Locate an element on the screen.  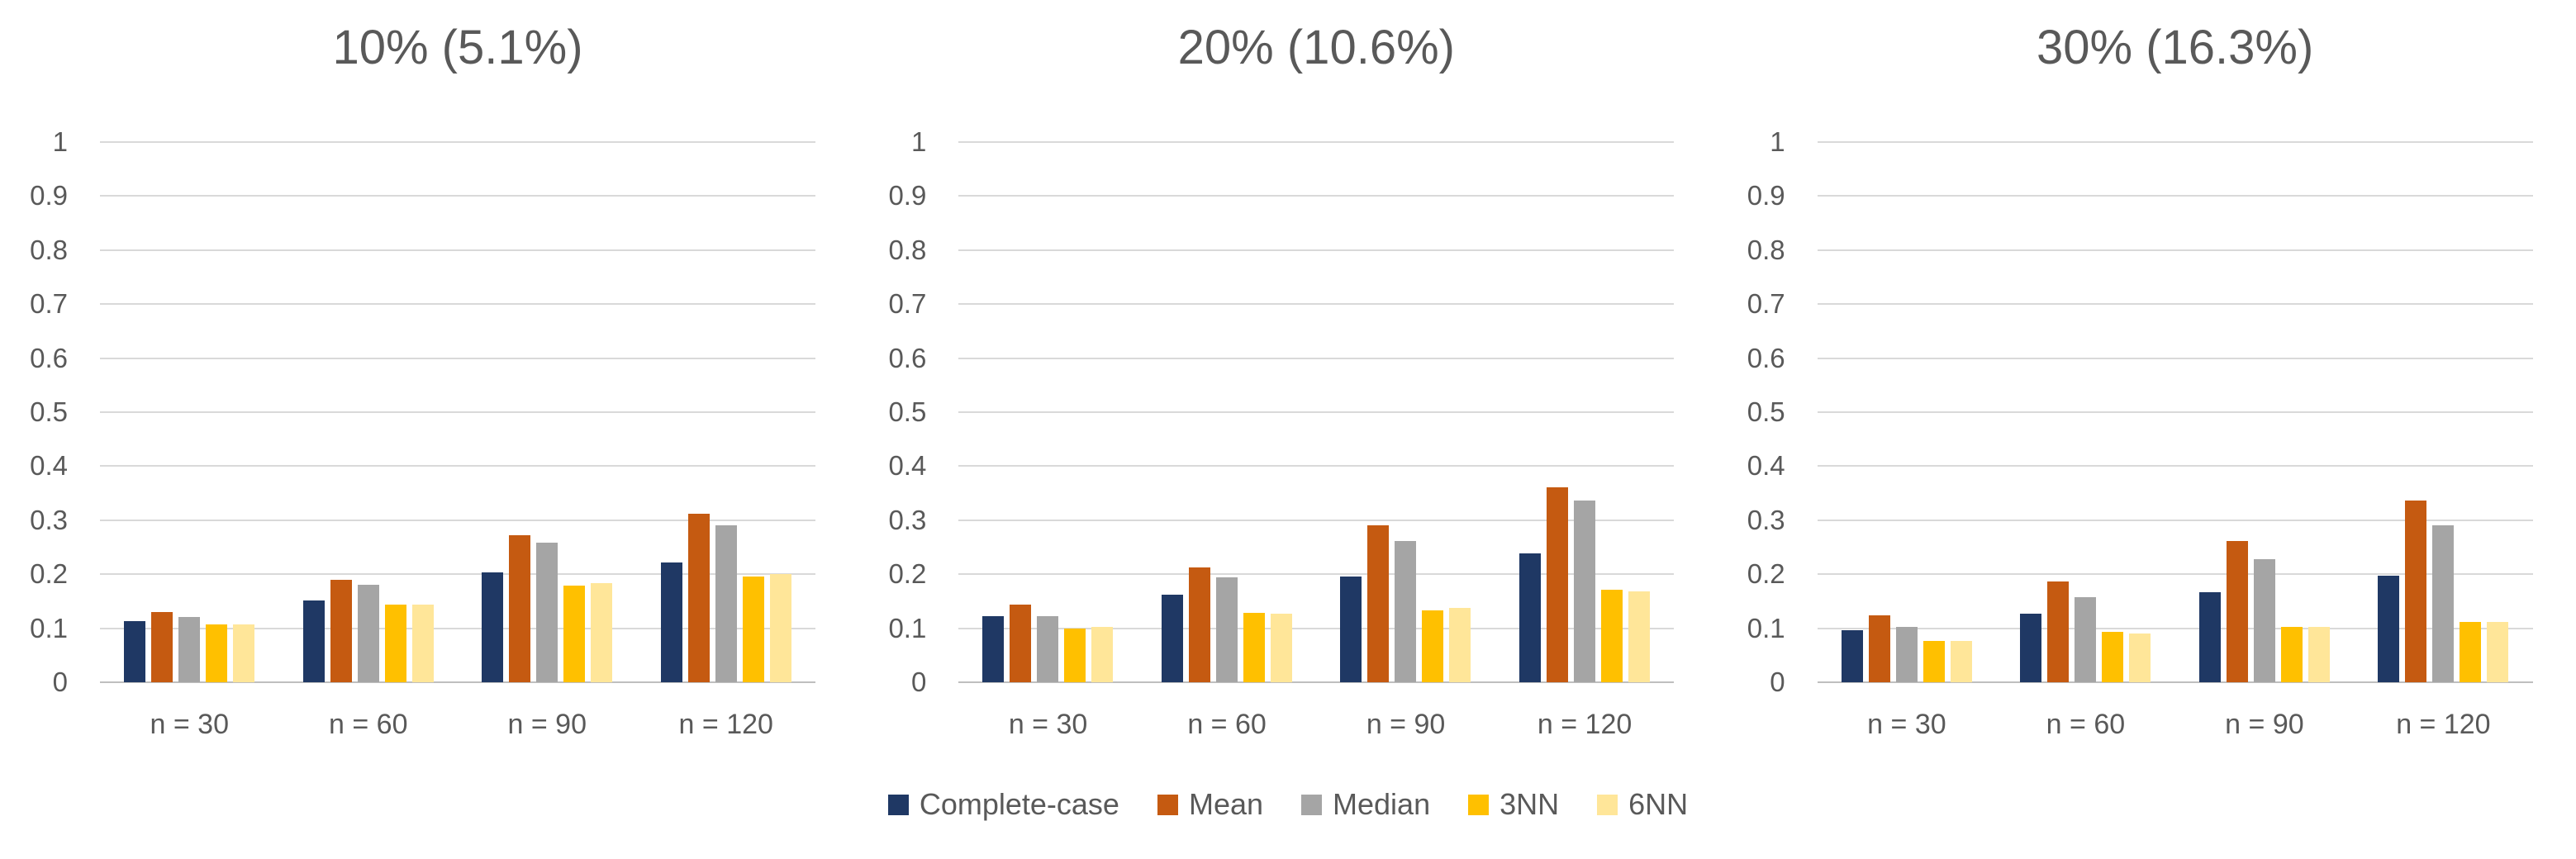
legend-label: 3NN is located at coordinates (1529, 804).